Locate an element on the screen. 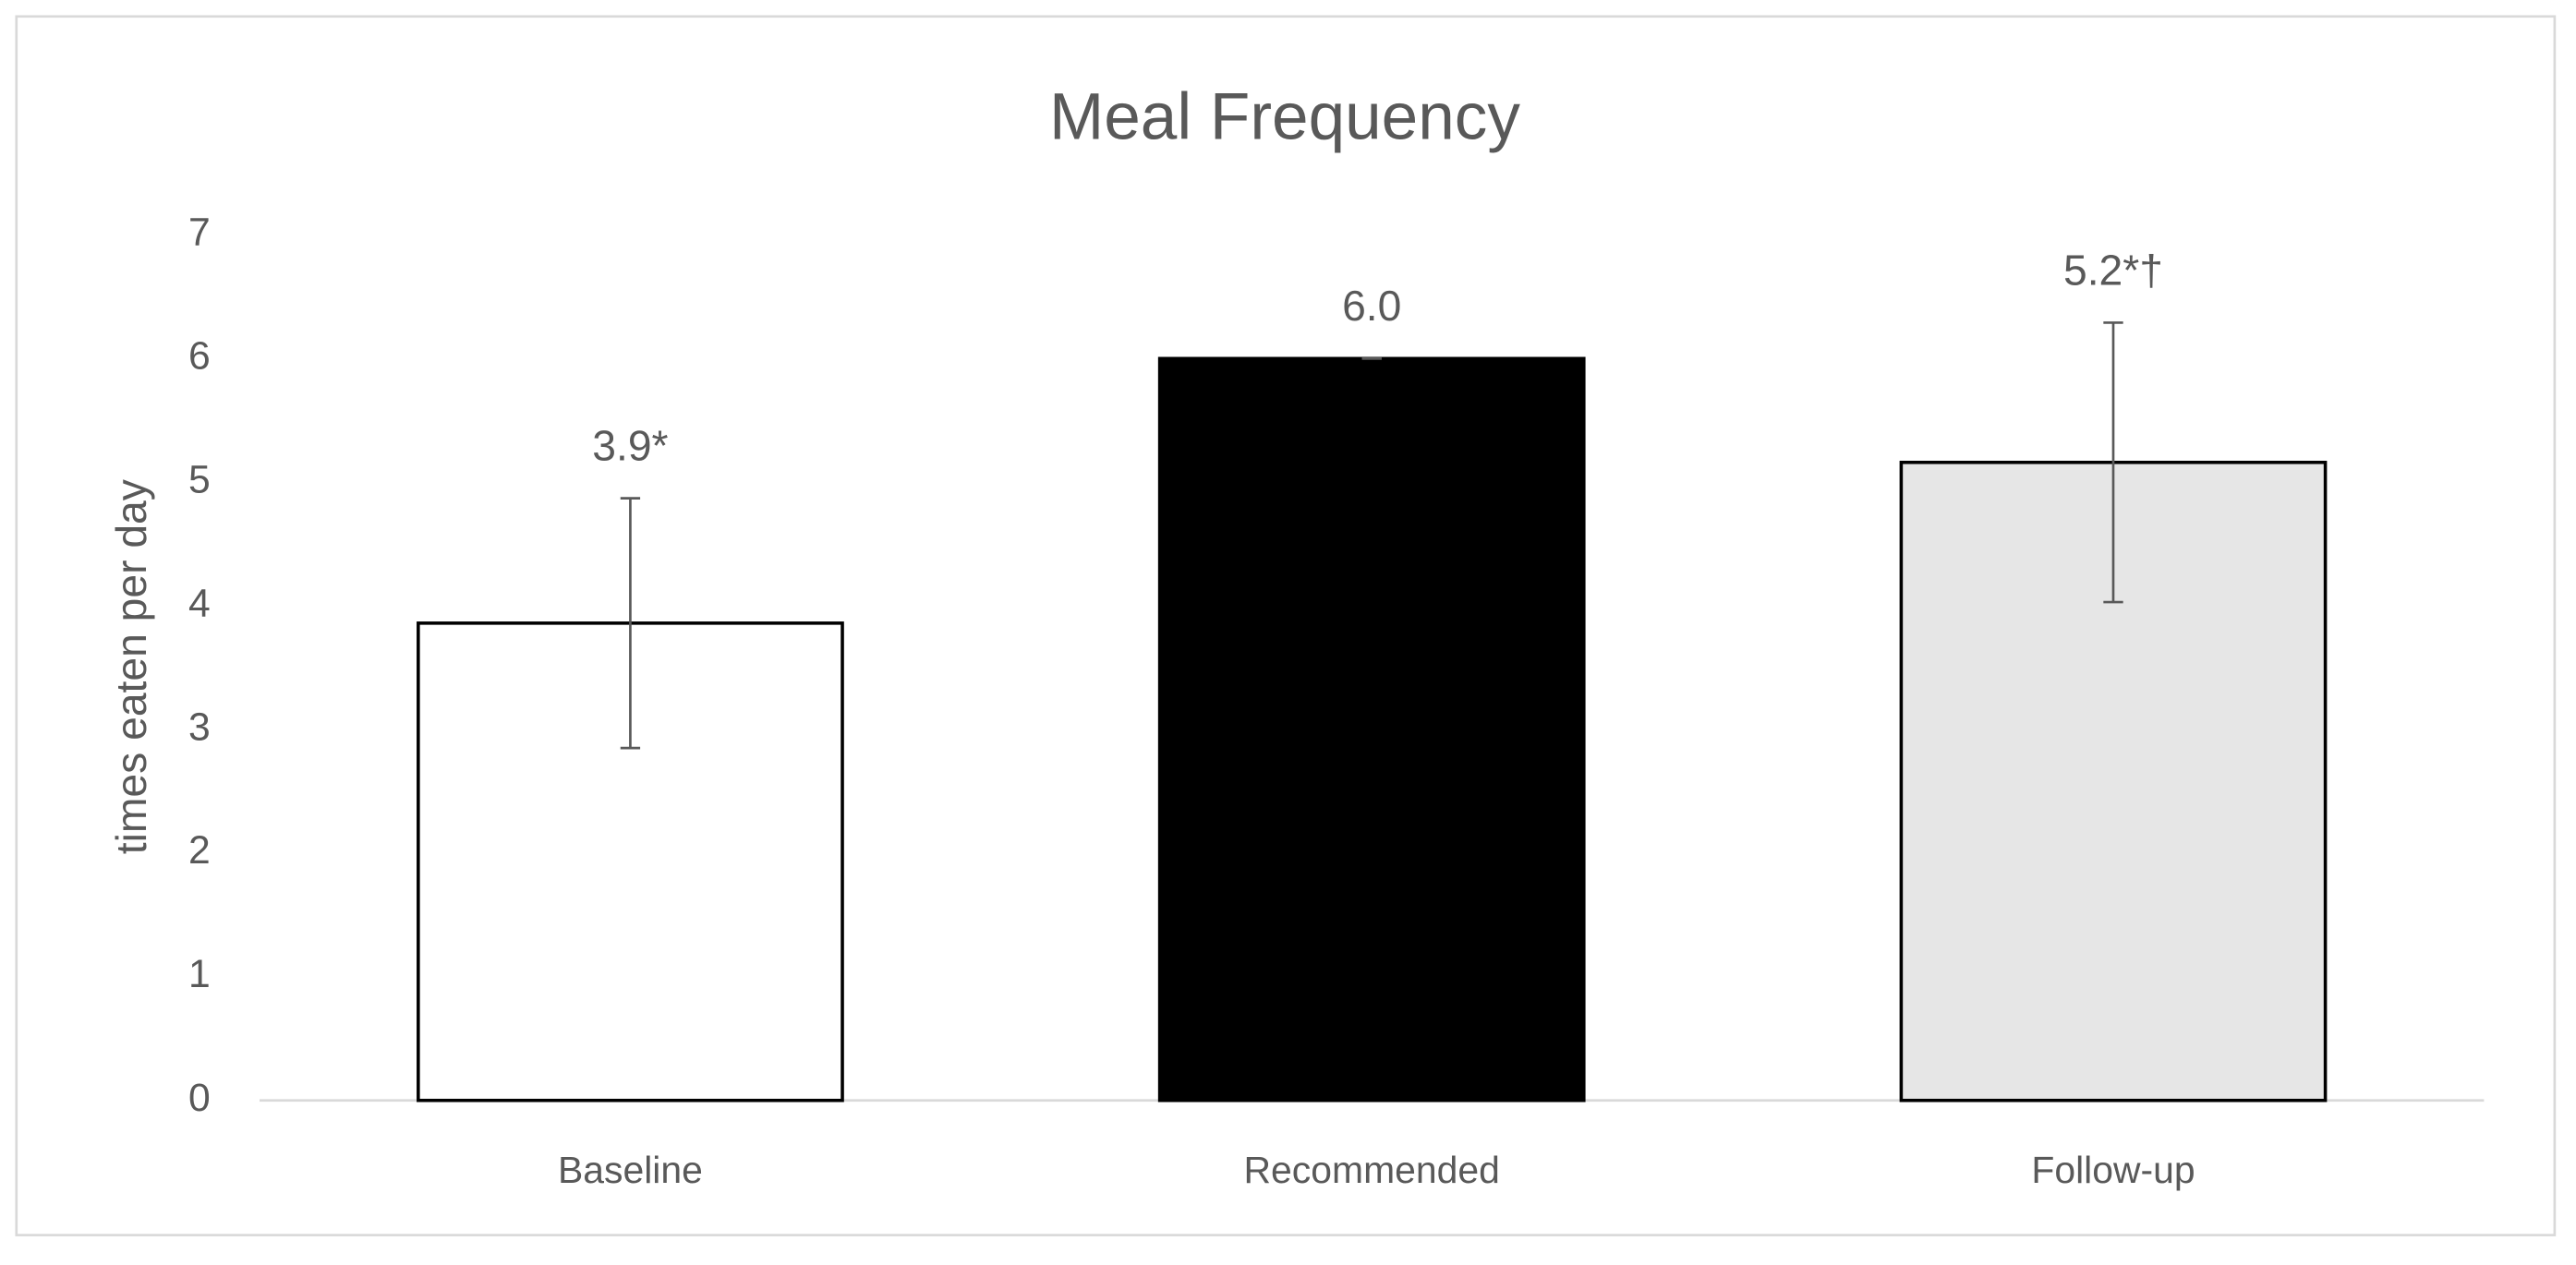 The image size is (2576, 1265). bar is located at coordinates (1371, 729).